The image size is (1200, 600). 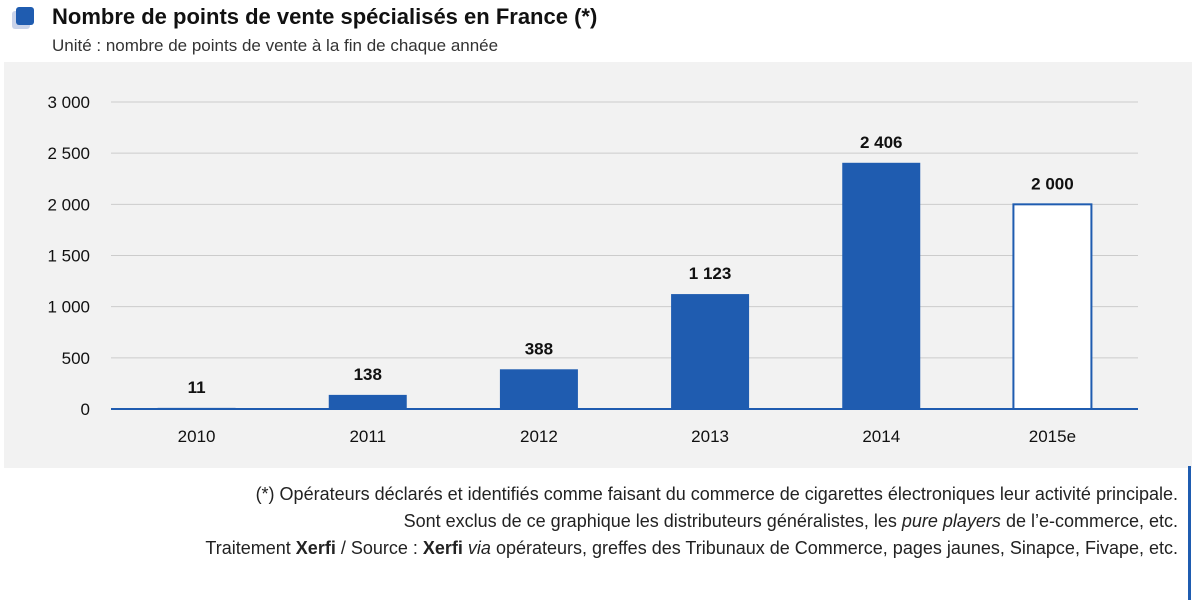 What do you see at coordinates (881, 436) in the screenshot?
I see `x-tick-label: 2014` at bounding box center [881, 436].